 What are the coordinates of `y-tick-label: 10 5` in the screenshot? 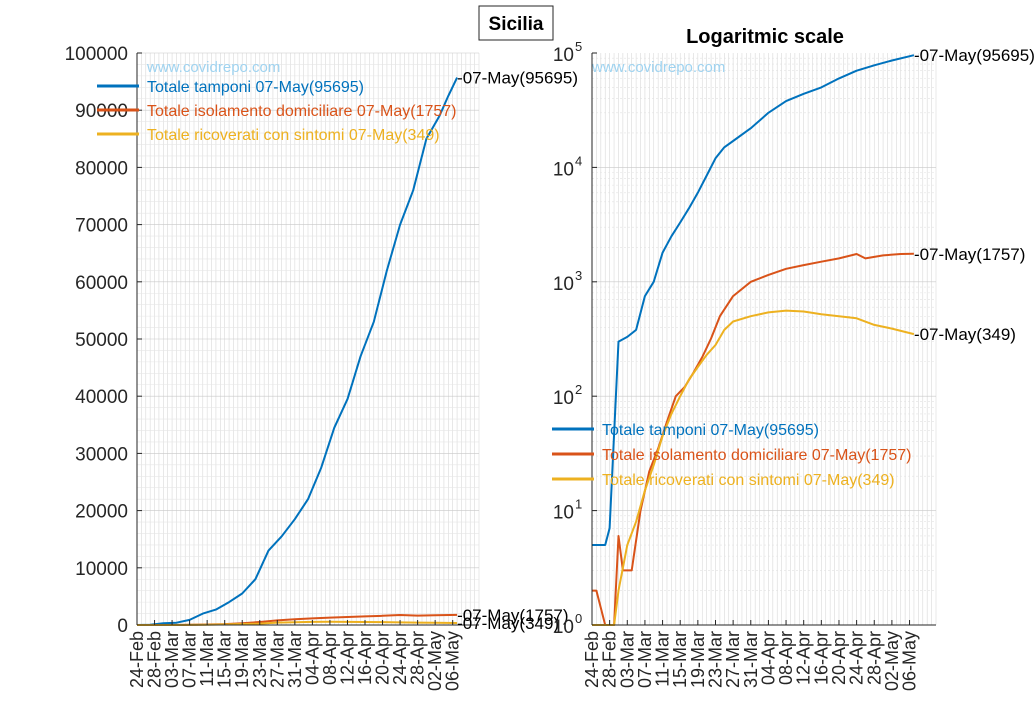 It's located at (567, 52).